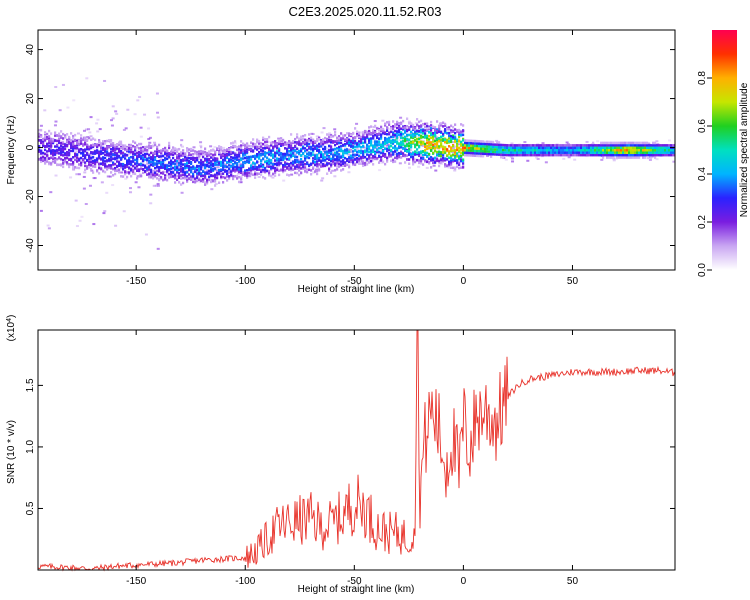 The width and height of the screenshot is (750, 600). I want to click on spectrogram-y-tick-label: -40, so click(30, 245).